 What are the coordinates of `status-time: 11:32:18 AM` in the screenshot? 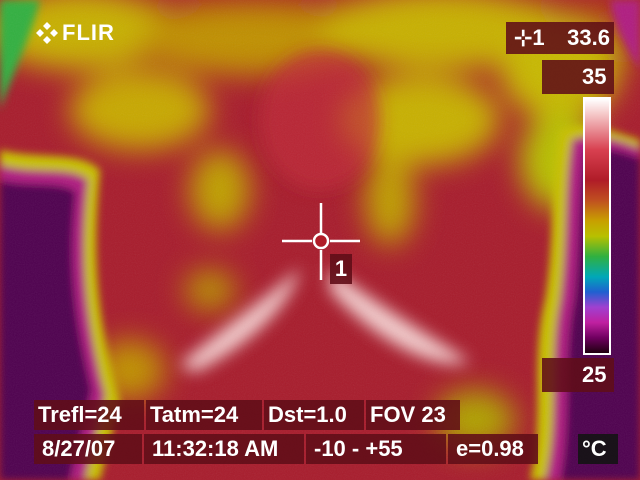 It's located at (224, 449).